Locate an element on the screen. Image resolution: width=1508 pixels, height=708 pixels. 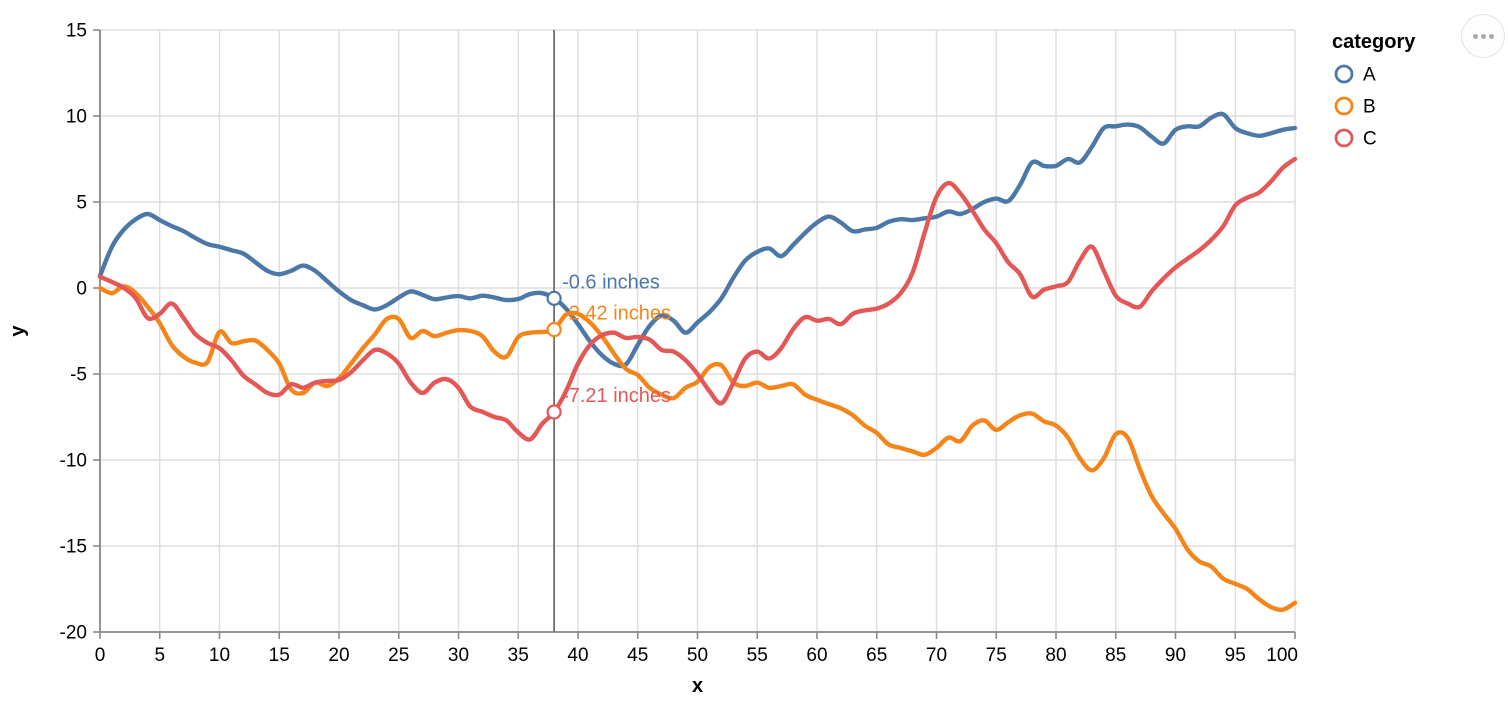
x-axis-tick-label: 55 is located at coordinates (757, 655).